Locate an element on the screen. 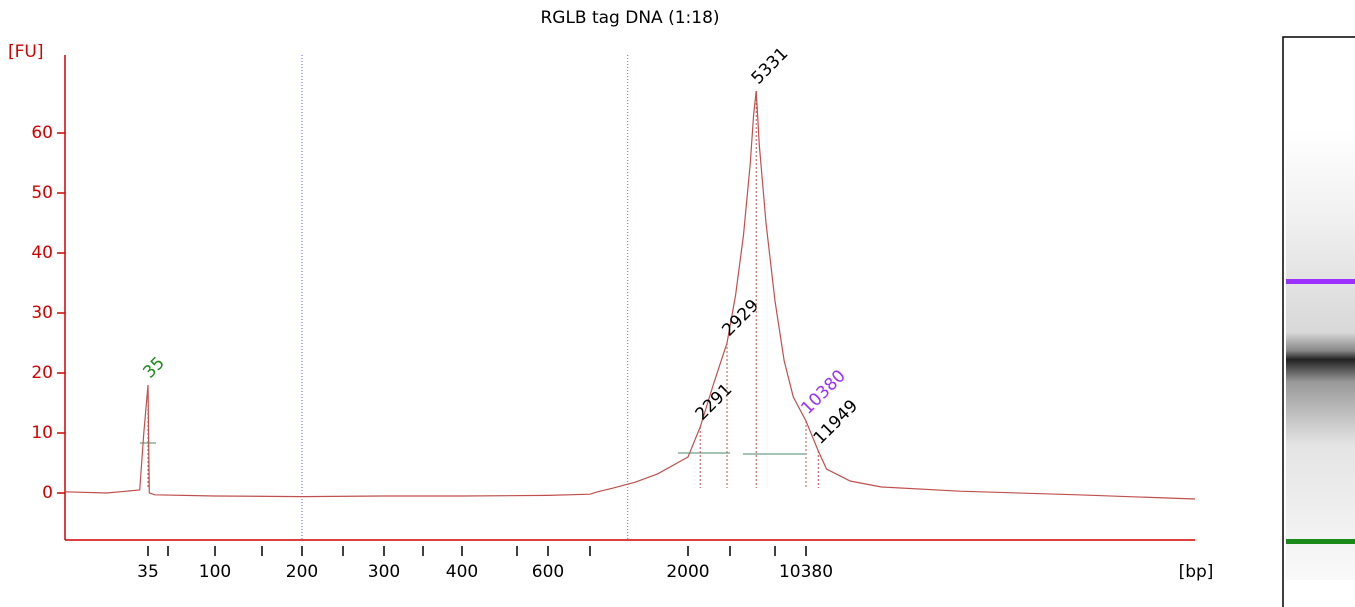 The image size is (1355, 607). y-axis-label: [FU] is located at coordinates (26, 52).